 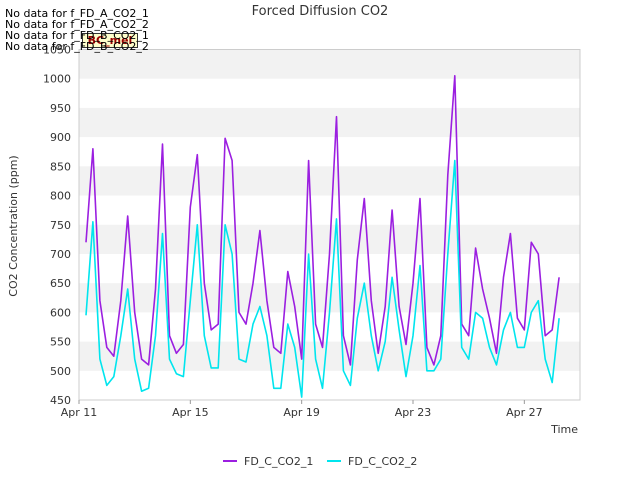 What do you see at coordinates (278, 461) in the screenshot?
I see `legend-label: FD_C_CO2_1` at bounding box center [278, 461].